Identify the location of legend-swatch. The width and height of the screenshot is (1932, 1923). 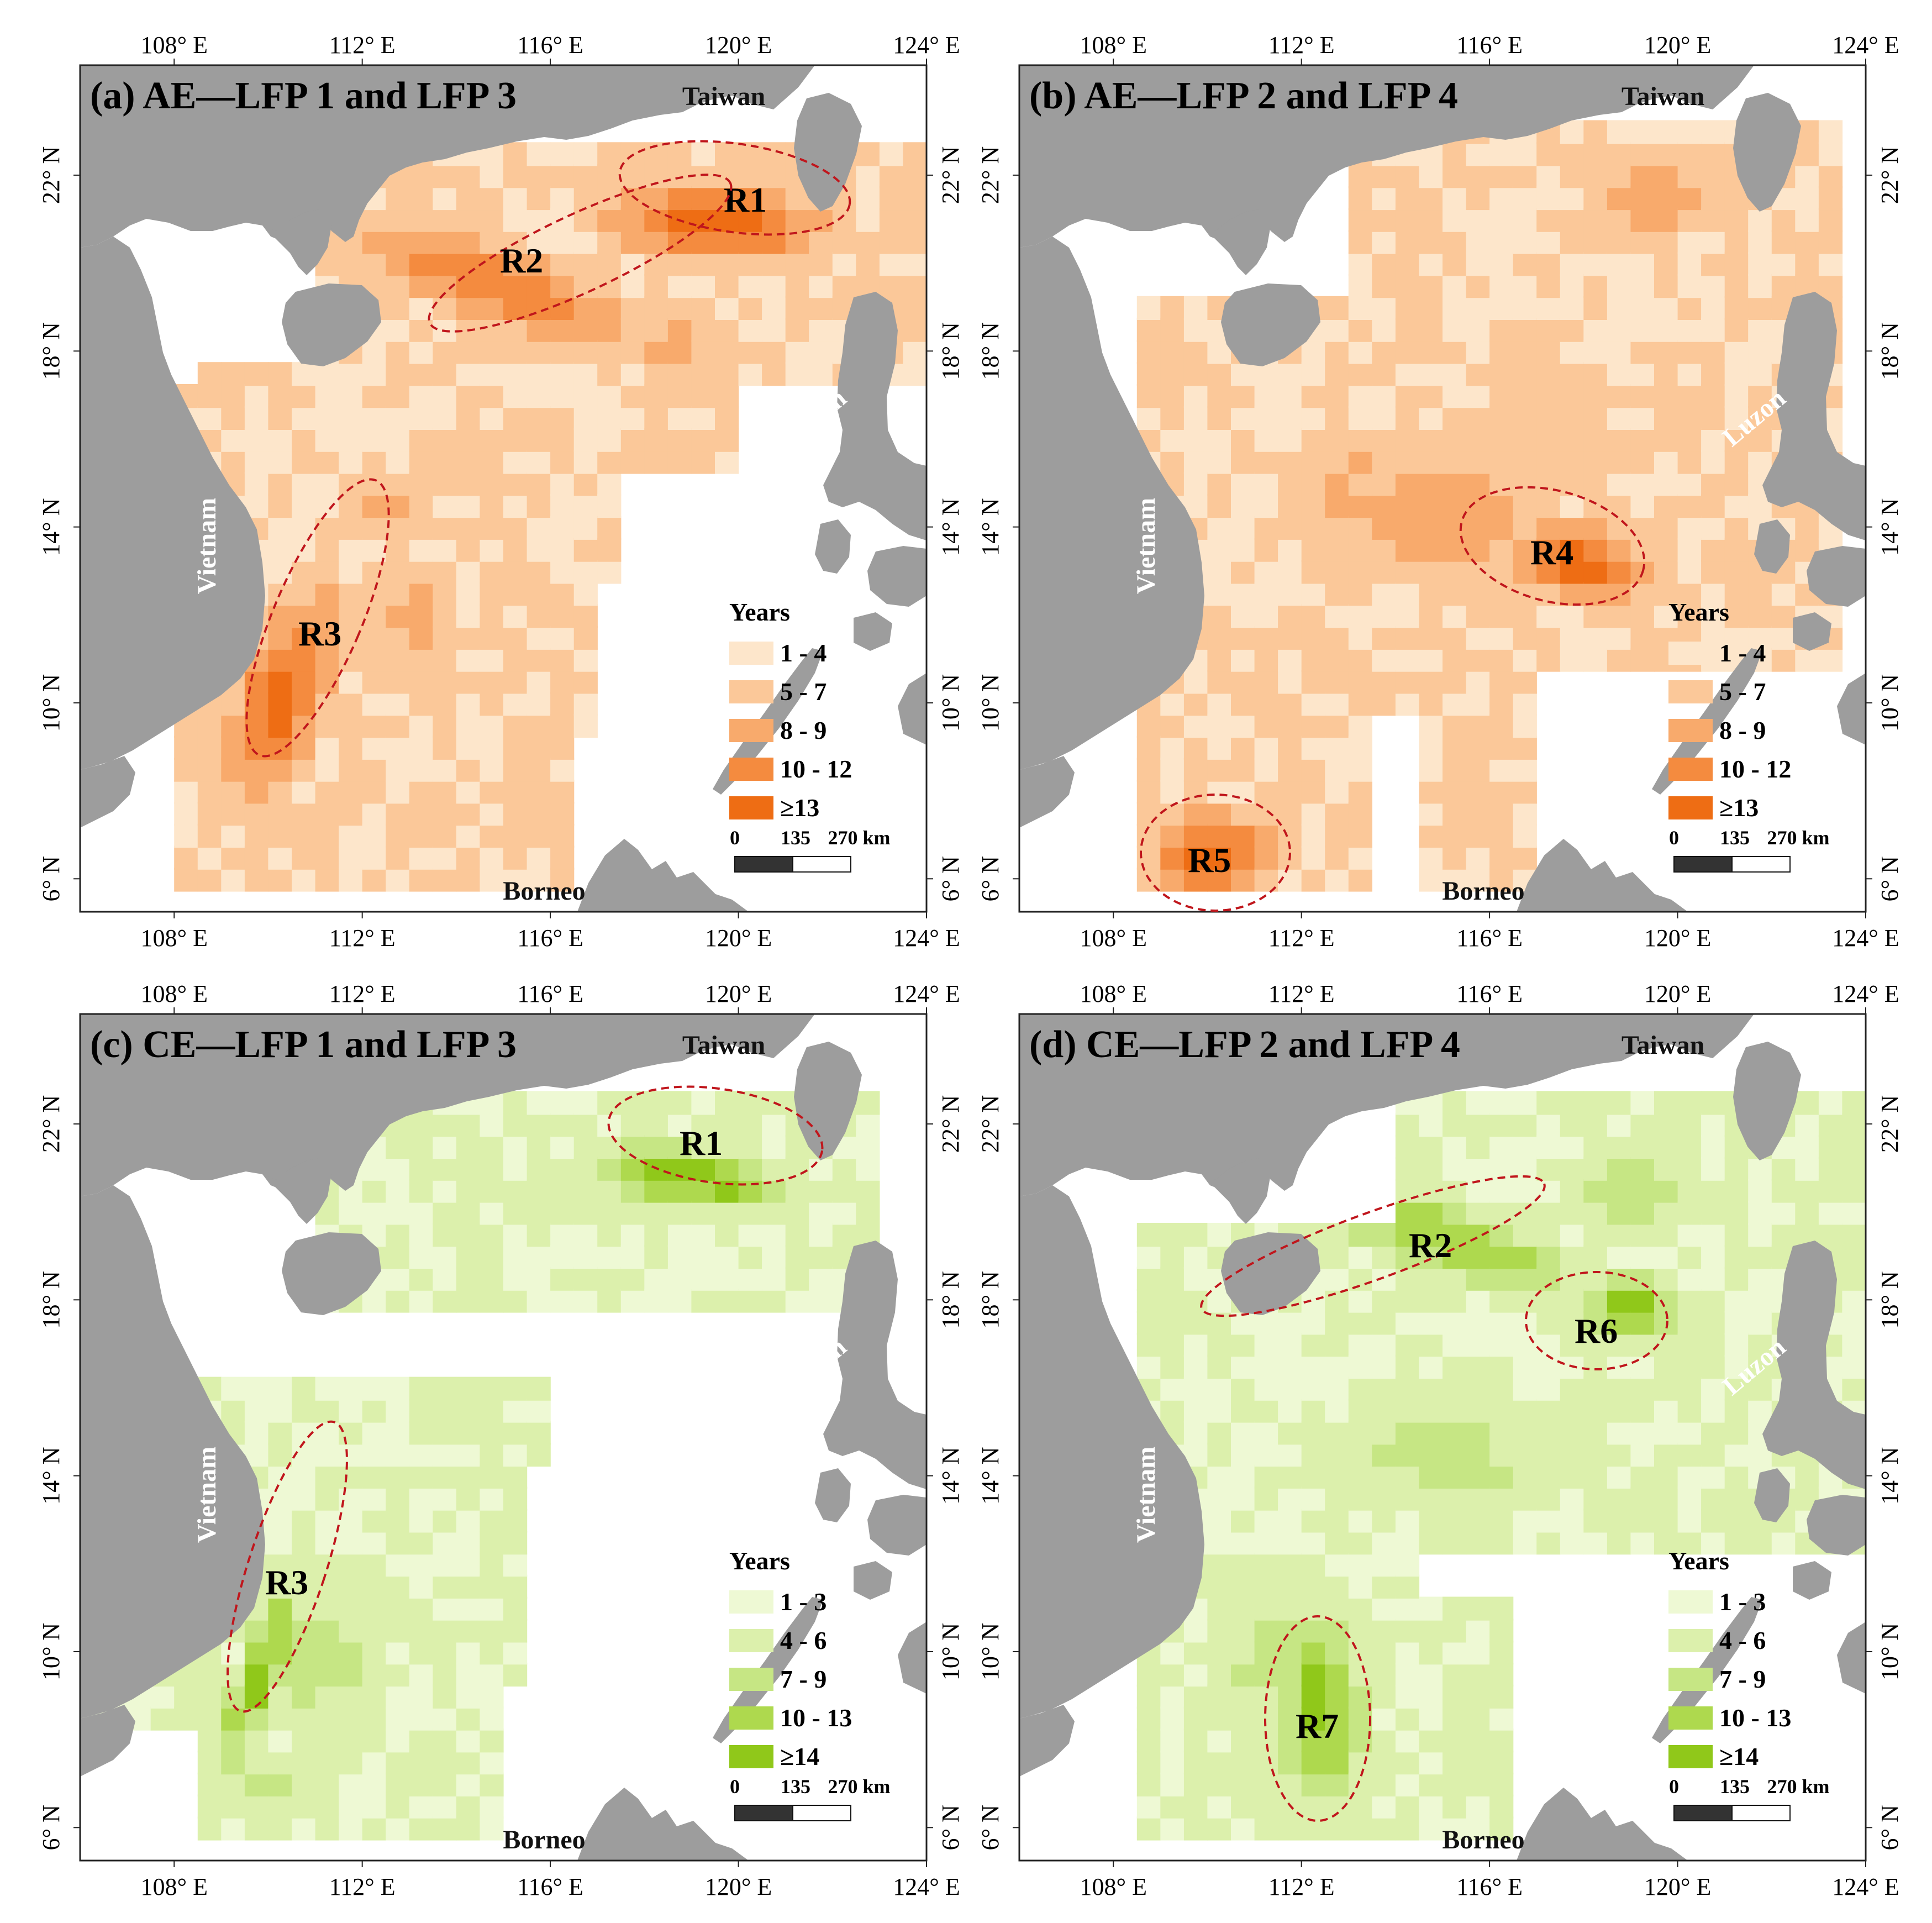
(751, 1718).